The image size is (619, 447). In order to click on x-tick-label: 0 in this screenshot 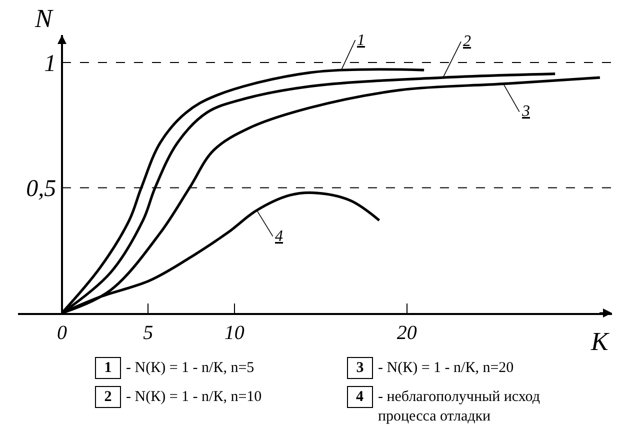, I will do `click(61, 333)`.